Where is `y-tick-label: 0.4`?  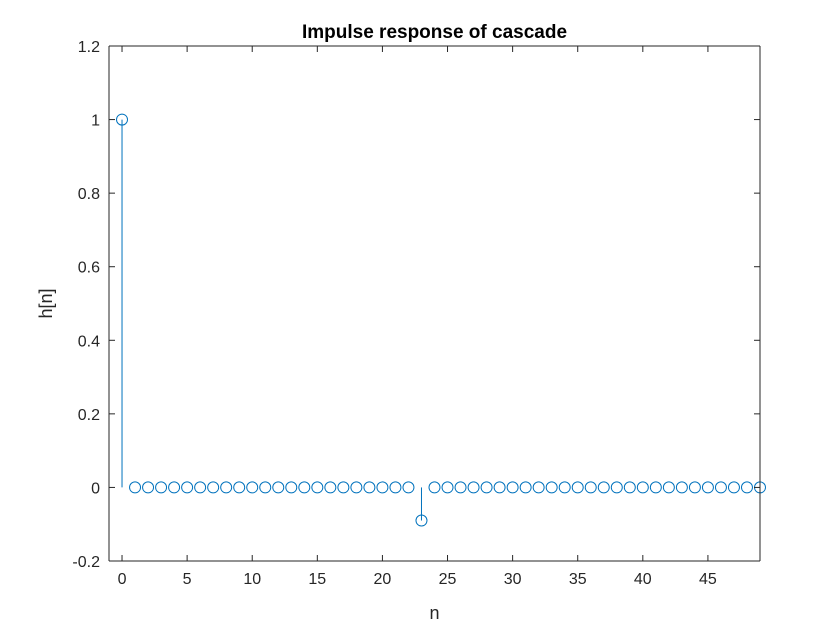 y-tick-label: 0.4 is located at coordinates (89, 341).